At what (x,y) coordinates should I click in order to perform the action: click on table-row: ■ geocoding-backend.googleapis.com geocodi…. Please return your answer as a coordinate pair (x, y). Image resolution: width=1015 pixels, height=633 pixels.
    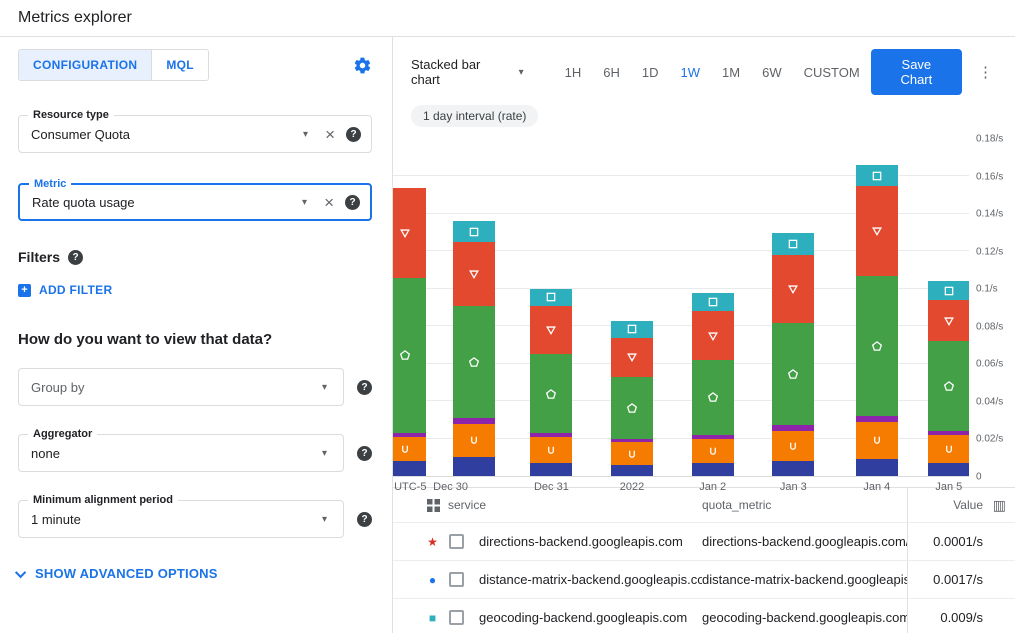
    Looking at the image, I should click on (704, 616).